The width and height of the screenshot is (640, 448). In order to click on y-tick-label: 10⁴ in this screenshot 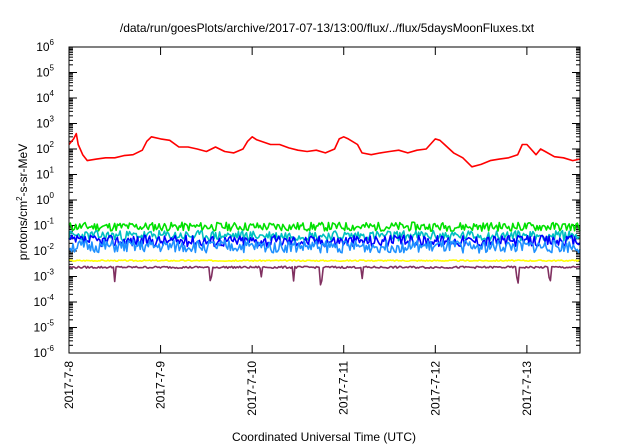, I will do `click(45, 97)`.